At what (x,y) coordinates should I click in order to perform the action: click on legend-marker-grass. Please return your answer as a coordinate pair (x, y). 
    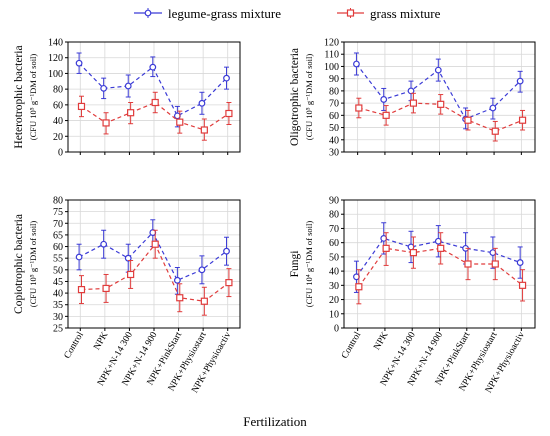
    Looking at the image, I should click on (350, 13).